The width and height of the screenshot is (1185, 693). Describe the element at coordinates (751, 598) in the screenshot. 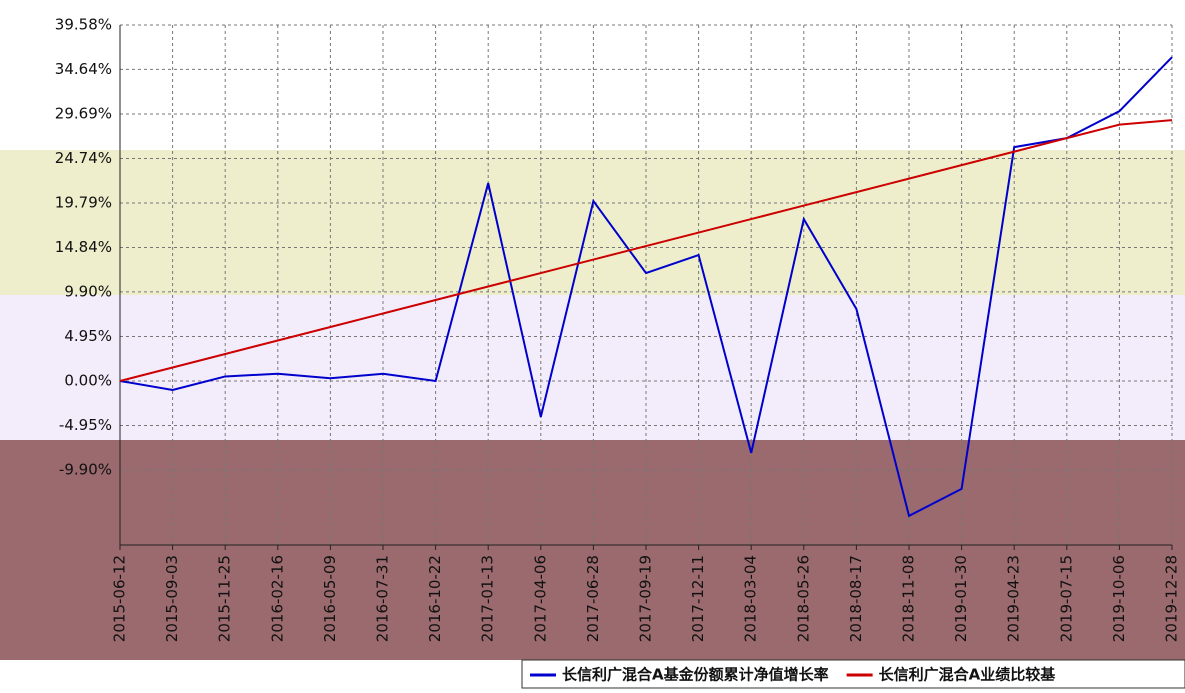

I see `x-tick-label: 2018-03-04` at that location.